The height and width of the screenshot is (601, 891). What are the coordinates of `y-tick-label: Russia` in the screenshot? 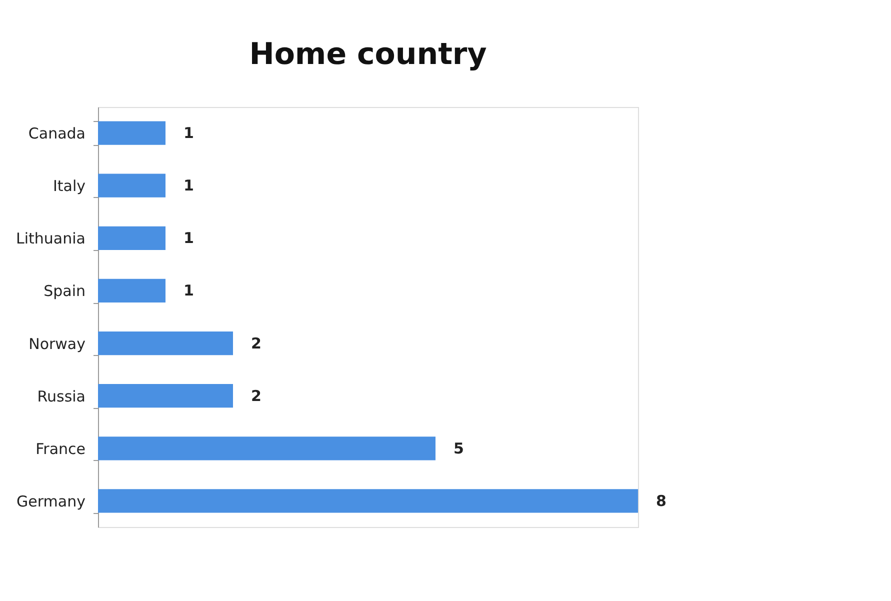 It's located at (61, 396).